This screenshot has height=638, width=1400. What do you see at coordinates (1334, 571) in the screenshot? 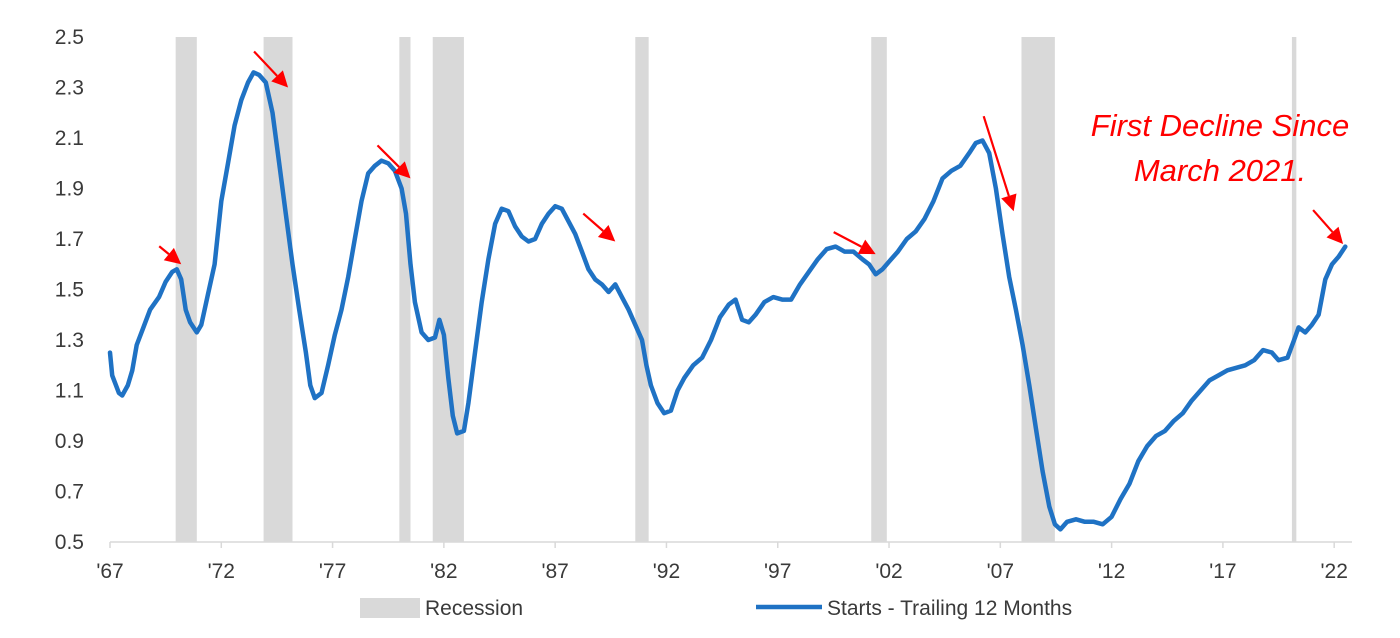
I see `x-tick-label: '22` at bounding box center [1334, 571].